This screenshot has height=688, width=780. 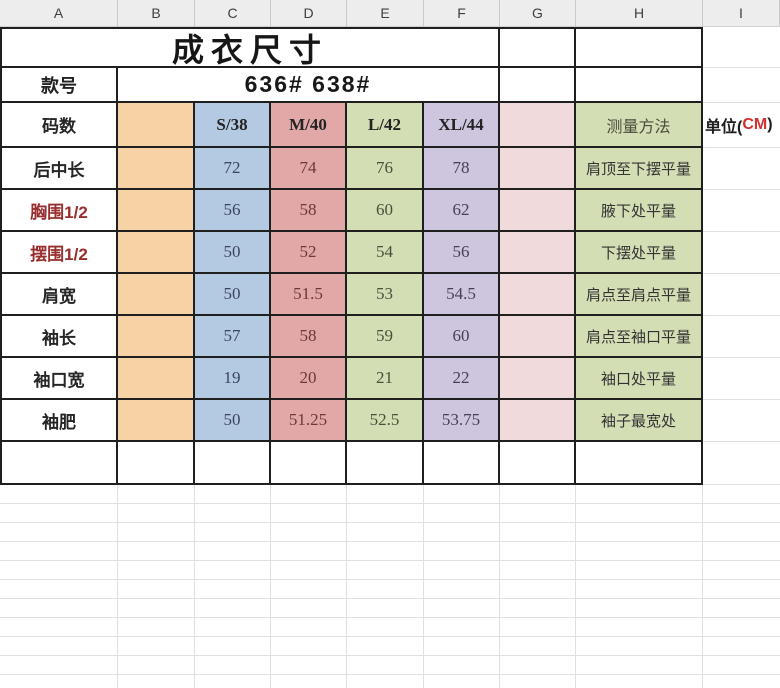 What do you see at coordinates (639, 125) in the screenshot?
I see `method-column-header: 测量方法` at bounding box center [639, 125].